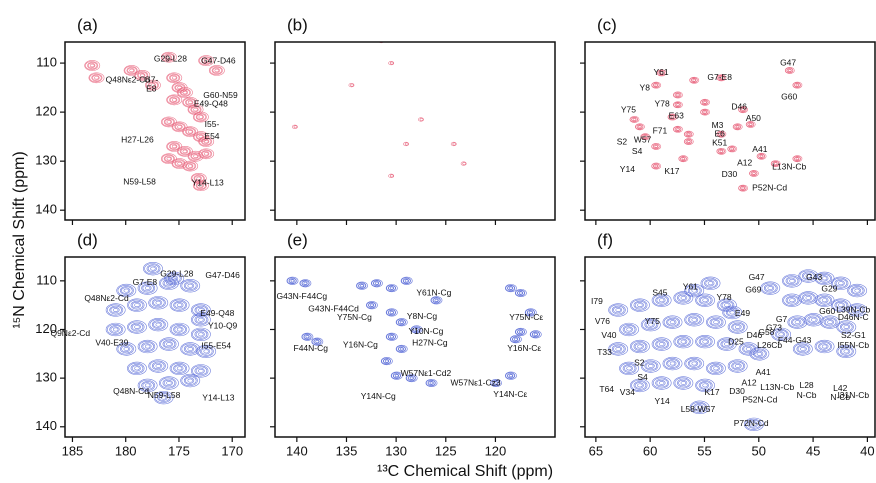 The width and height of the screenshot is (876, 483). What do you see at coordinates (526, 317) in the screenshot?
I see `peak-label: Y75N-Cε` at bounding box center [526, 317].